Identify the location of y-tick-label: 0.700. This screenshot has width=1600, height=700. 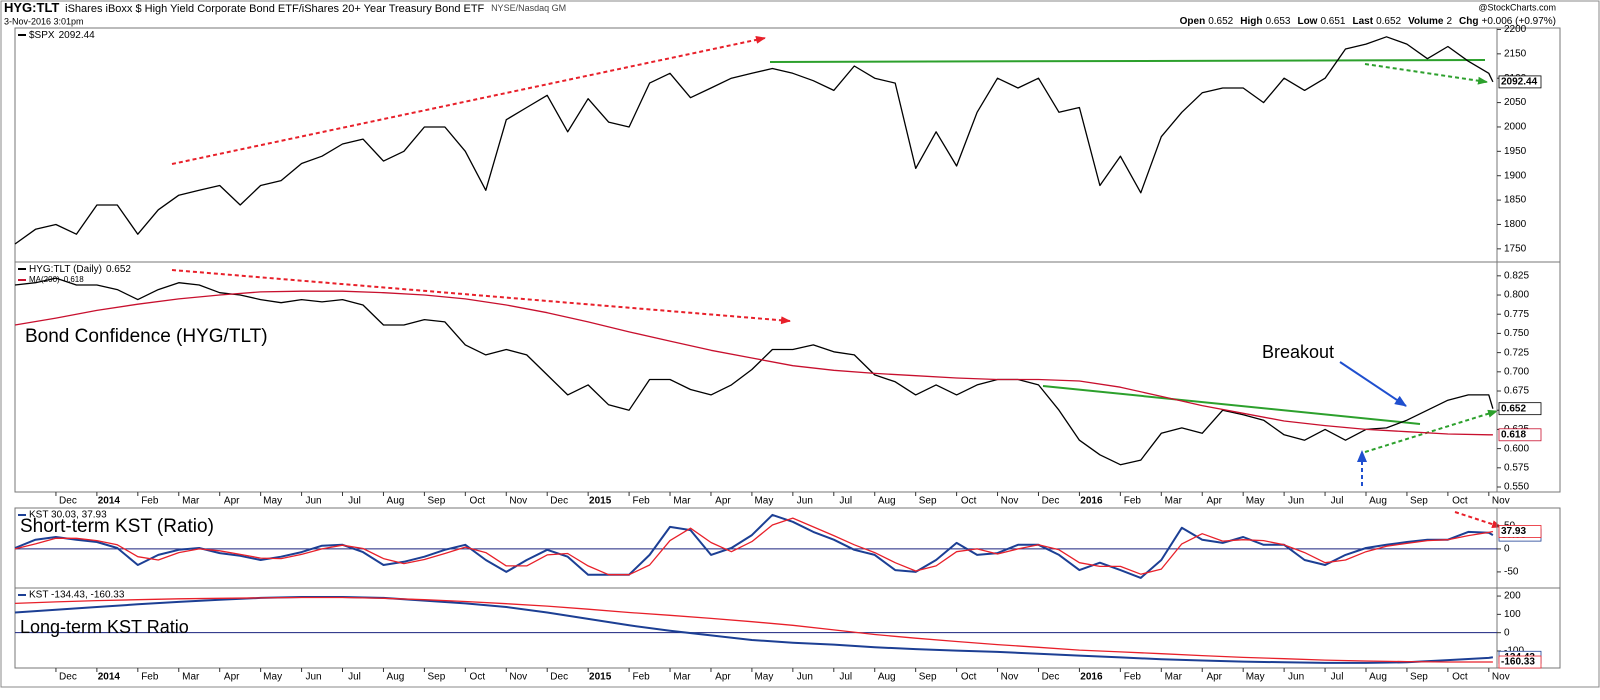
(1516, 371).